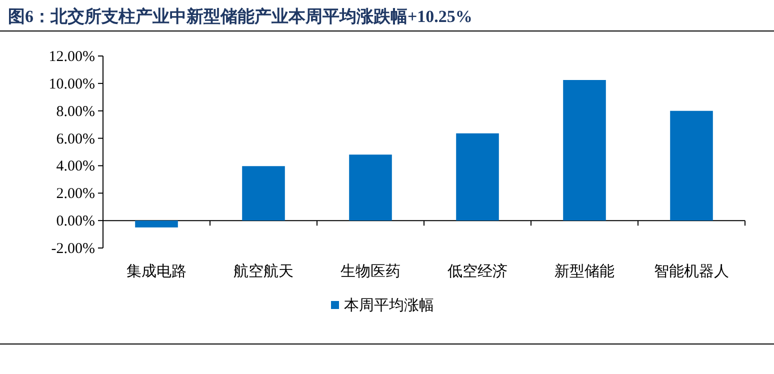 The width and height of the screenshot is (774, 374). Describe the element at coordinates (75, 222) in the screenshot. I see `y-tick-label: 0.00%` at that location.